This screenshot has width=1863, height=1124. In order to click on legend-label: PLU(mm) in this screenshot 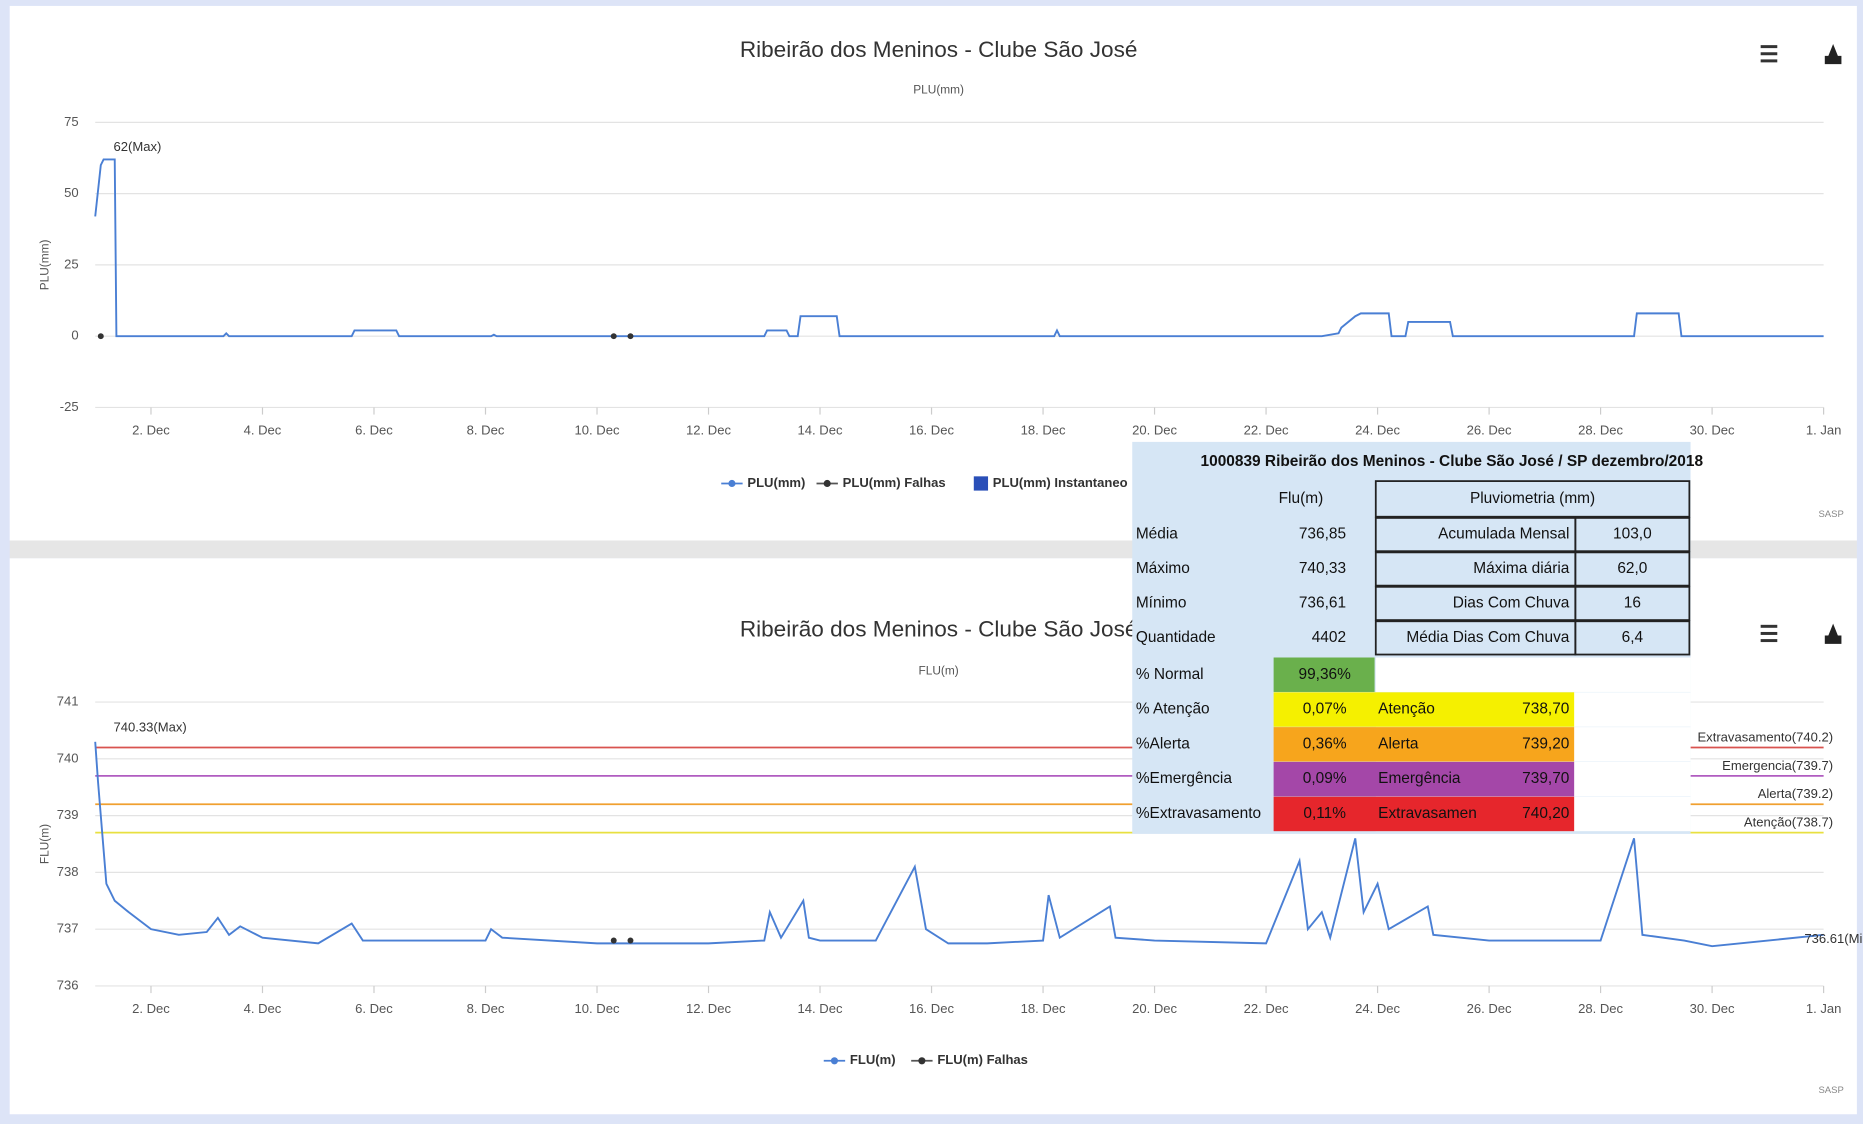, I will do `click(776, 482)`.